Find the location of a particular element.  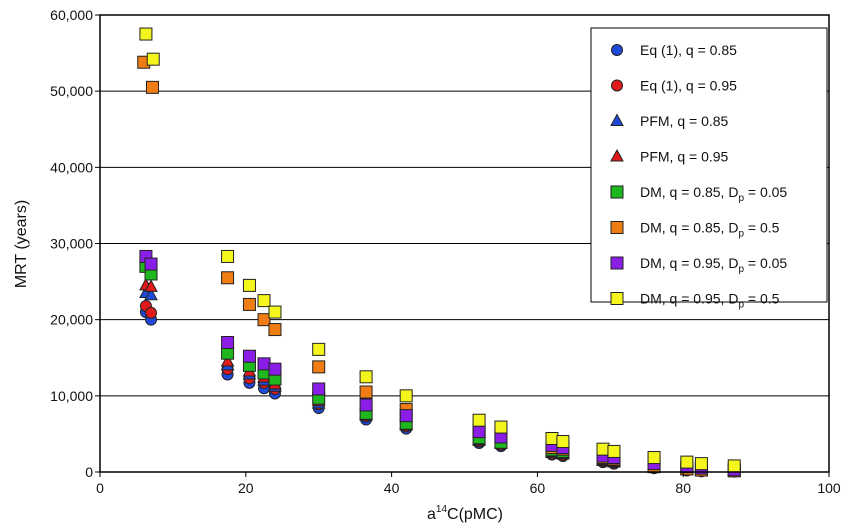

x-axis-title: a14C(pMC) is located at coordinates (465, 513).